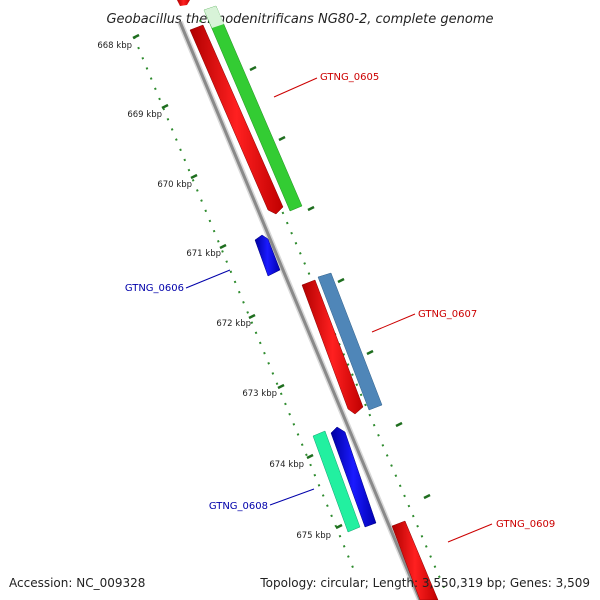 The height and width of the screenshot is (600, 600). I want to click on tick-671: 671 kbp, so click(206, 251).